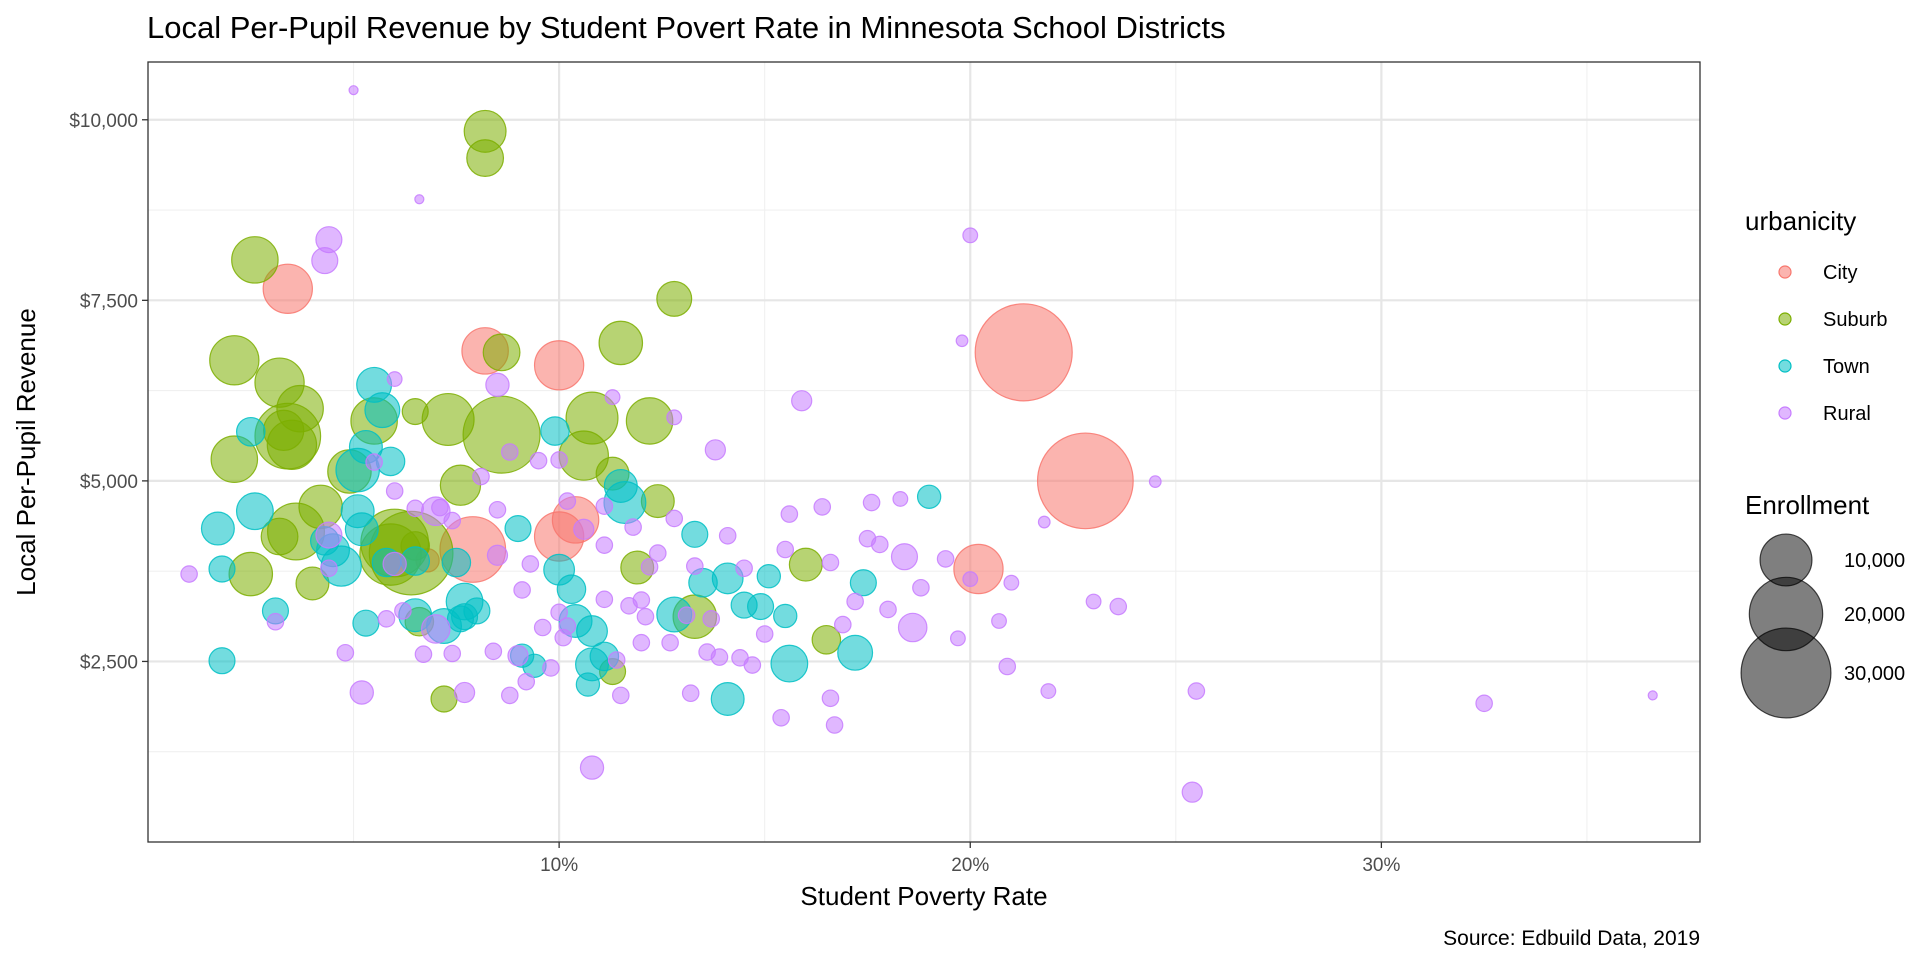 The image size is (1920, 960). I want to click on x-axis: 10% 20% 30%, so click(970, 859).